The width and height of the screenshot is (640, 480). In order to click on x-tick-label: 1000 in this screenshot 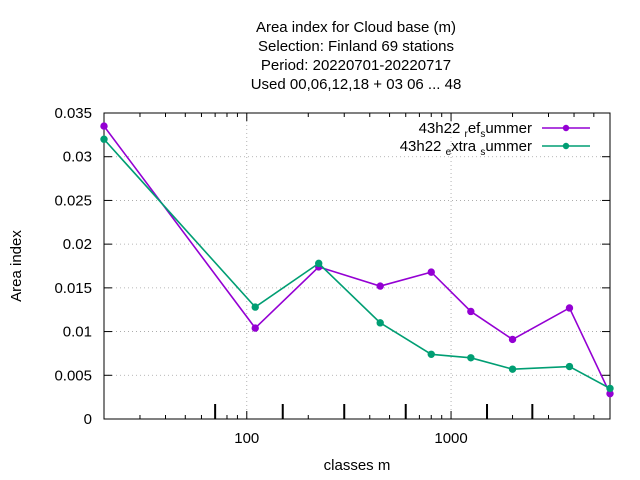, I will do `click(450, 438)`.